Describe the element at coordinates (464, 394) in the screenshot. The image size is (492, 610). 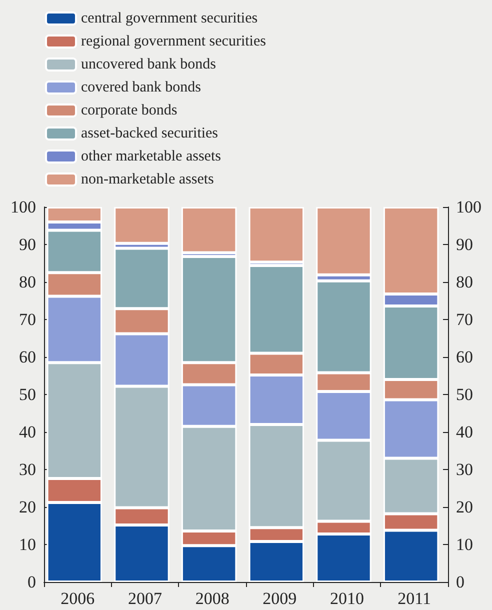
I see `y2-tick-label: 50` at that location.